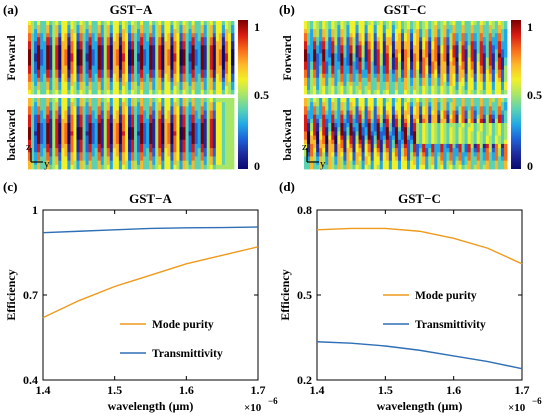 The width and height of the screenshot is (550, 419). I want to click on row-label-right-forward: Forward, so click(287, 58).